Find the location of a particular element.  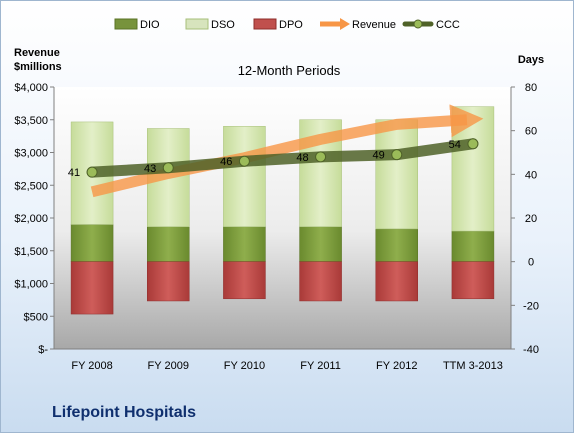

legend-swatch-dio is located at coordinates (126, 24).